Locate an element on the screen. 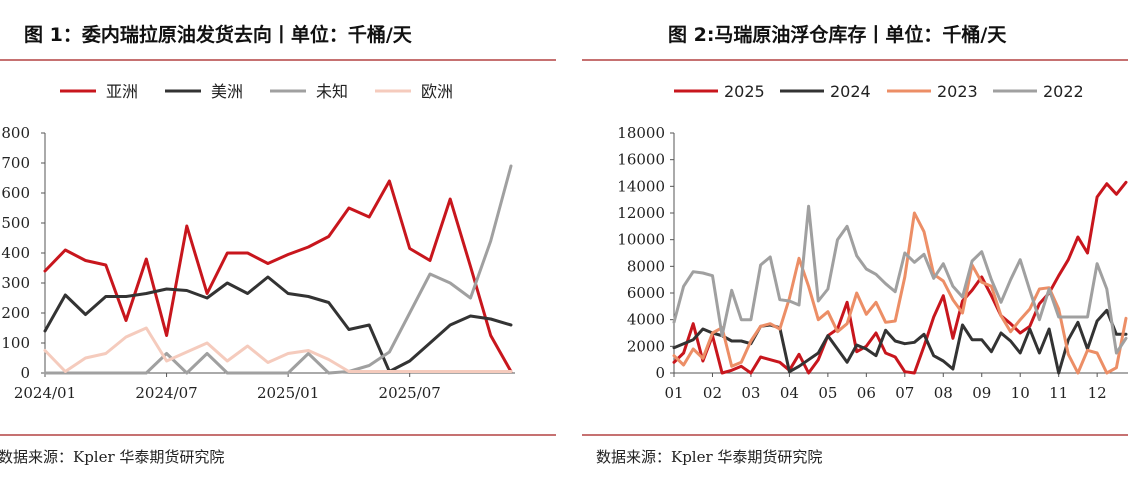 The height and width of the screenshot is (481, 1128). chart-2-x-tick-label: 10 is located at coordinates (1020, 393).